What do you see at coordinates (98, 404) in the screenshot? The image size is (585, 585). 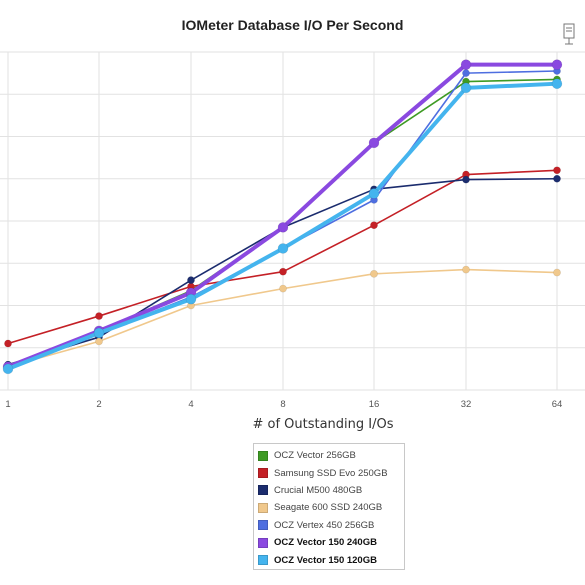 I see `x-tick-label: 2` at bounding box center [98, 404].